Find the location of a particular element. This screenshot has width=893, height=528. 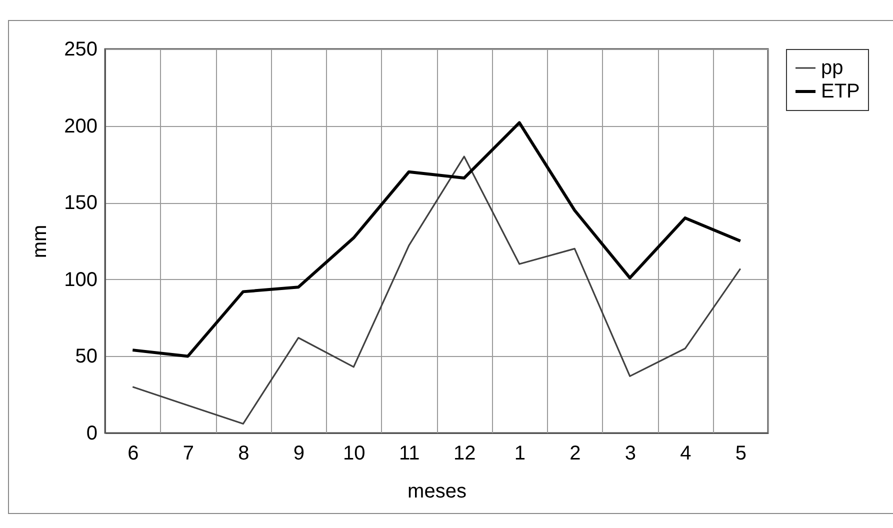

x-tick-label: 4 is located at coordinates (686, 453).